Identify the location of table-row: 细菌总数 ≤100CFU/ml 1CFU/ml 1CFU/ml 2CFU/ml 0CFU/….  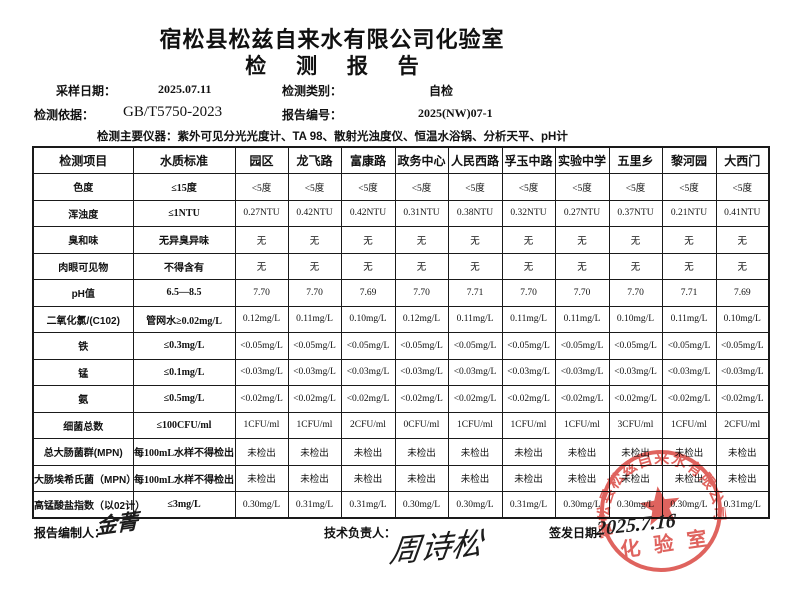
(401, 425).